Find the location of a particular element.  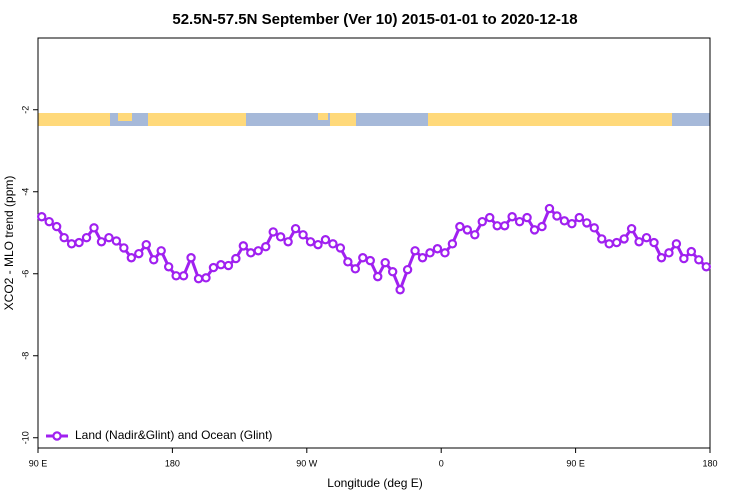

x-tick-label: 0 is located at coordinates (441, 463).